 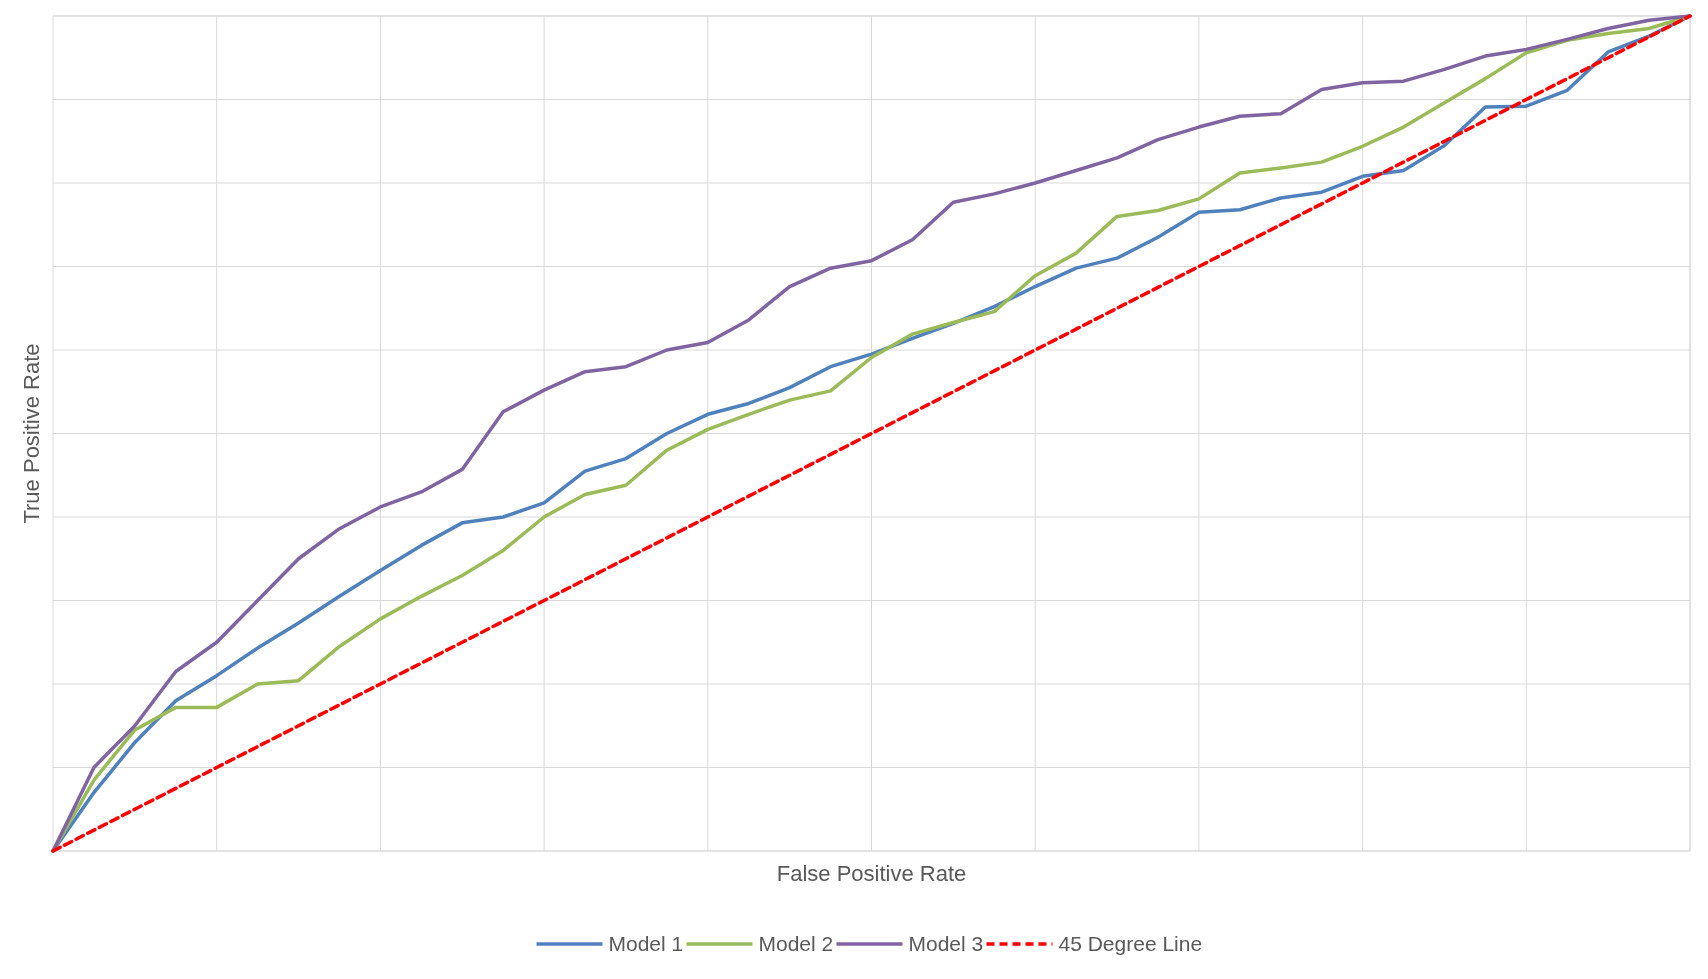 What do you see at coordinates (871, 873) in the screenshot?
I see `x-axis-title: False Positive Rate` at bounding box center [871, 873].